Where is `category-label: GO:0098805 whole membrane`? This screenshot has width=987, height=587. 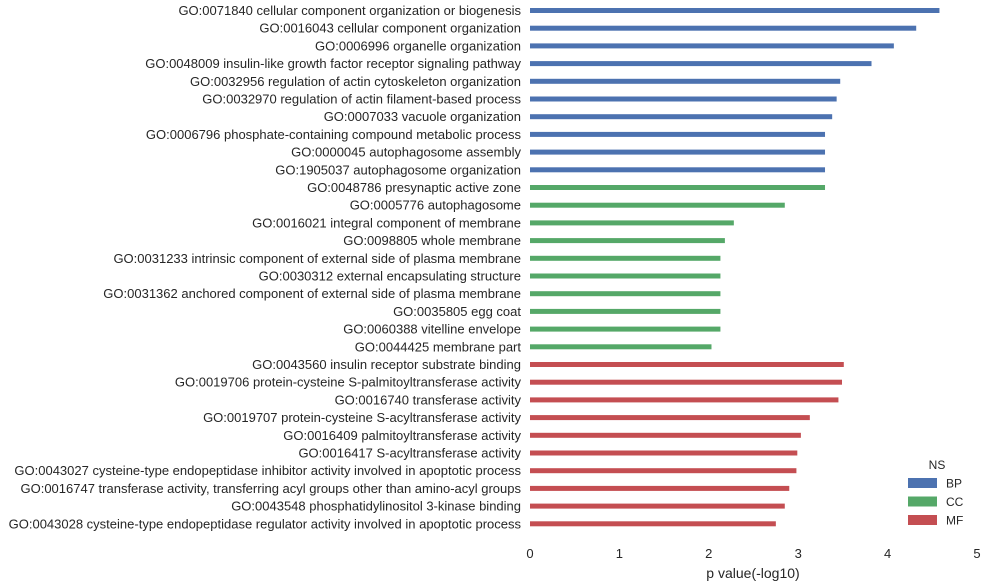 category-label: GO:0098805 whole membrane is located at coordinates (432, 240).